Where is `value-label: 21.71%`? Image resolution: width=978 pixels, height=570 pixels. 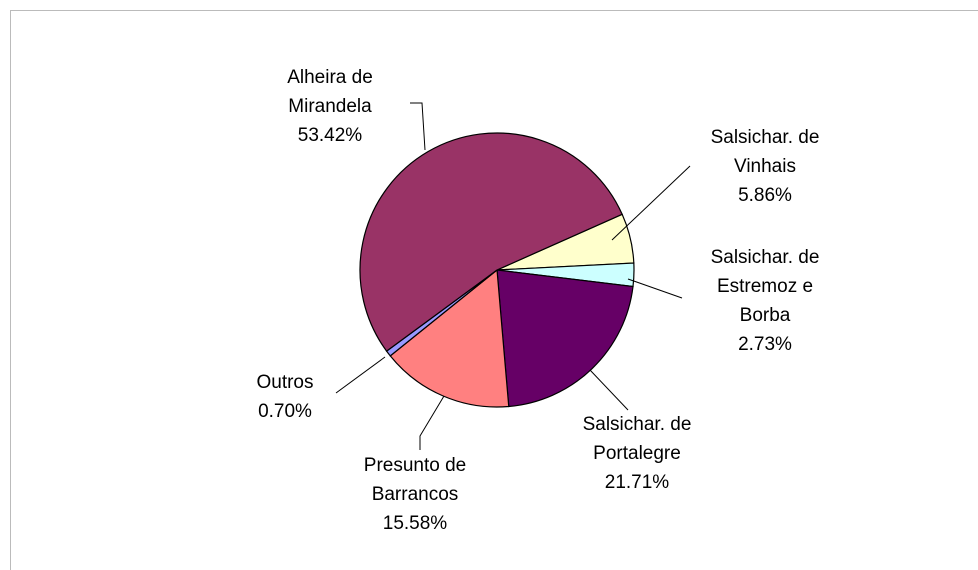 value-label: 21.71% is located at coordinates (637, 482).